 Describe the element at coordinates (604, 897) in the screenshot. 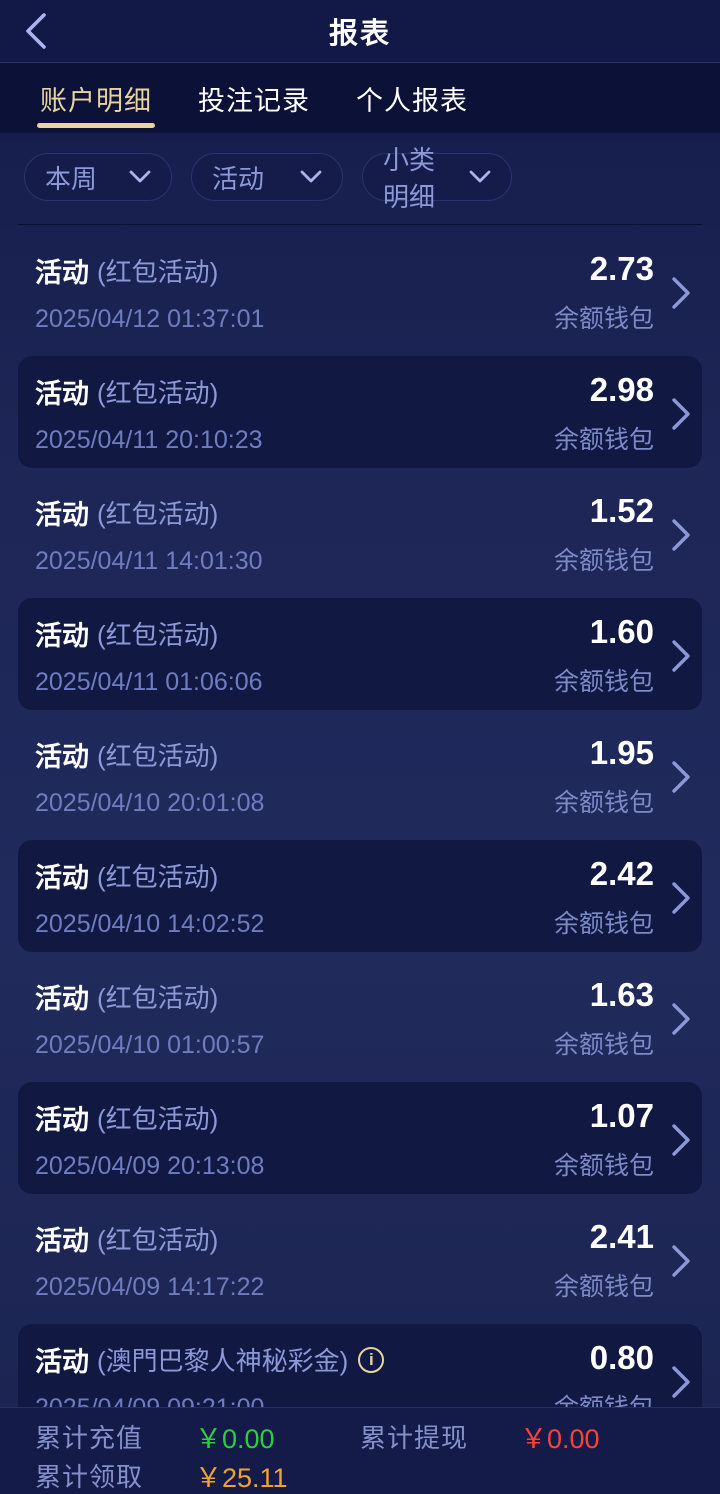

I see `transaction-row-right: 2.42 余额钱包` at that location.